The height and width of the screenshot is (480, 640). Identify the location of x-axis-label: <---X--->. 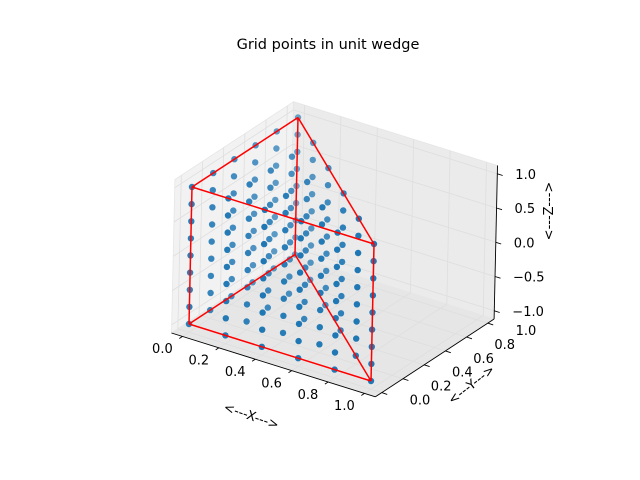
(250, 416).